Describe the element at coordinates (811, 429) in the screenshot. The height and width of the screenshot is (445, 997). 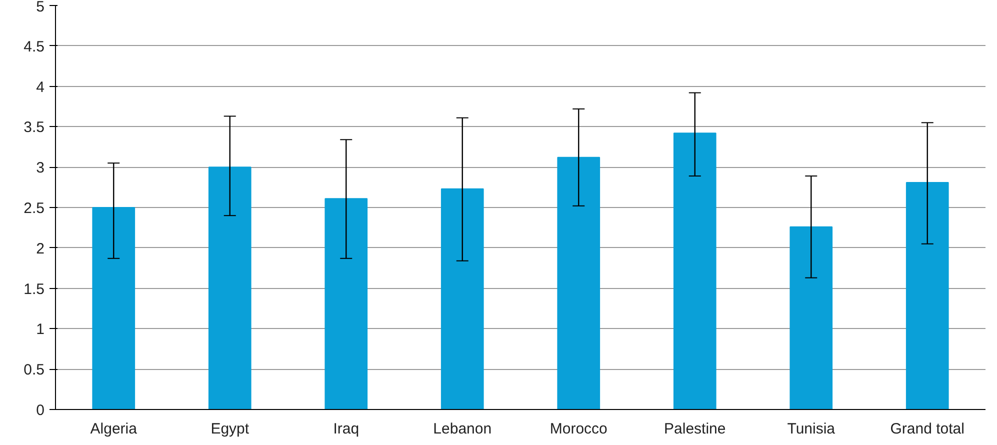
I see `x-tick-label: Tunisia` at that location.